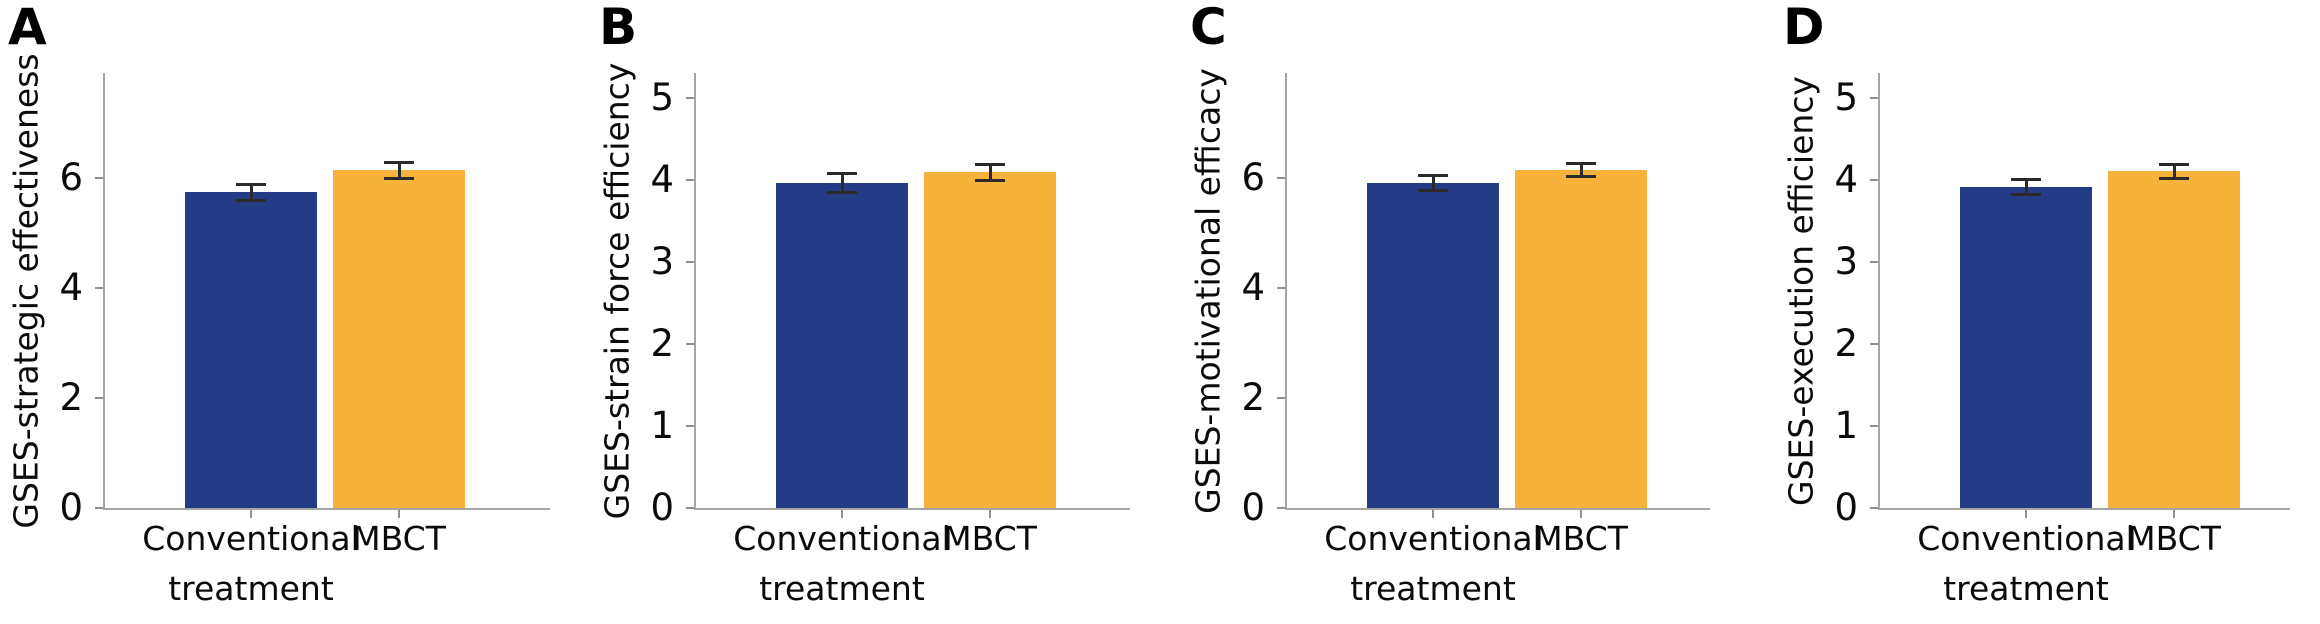 This screenshot has width=2320, height=624. What do you see at coordinates (27, 28) in the screenshot?
I see `panel-letter-A: A` at bounding box center [27, 28].